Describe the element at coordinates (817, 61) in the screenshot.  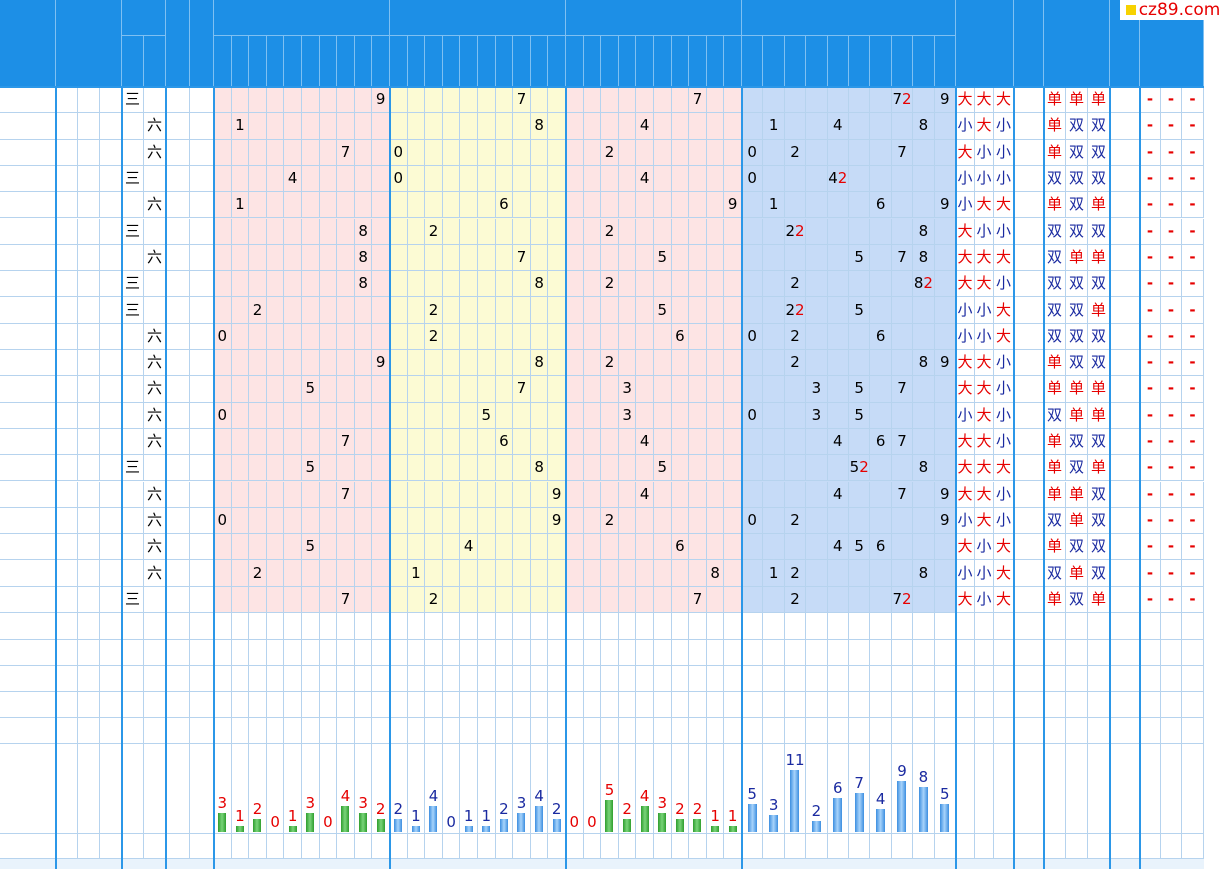
I see `header-group-digit` at that location.